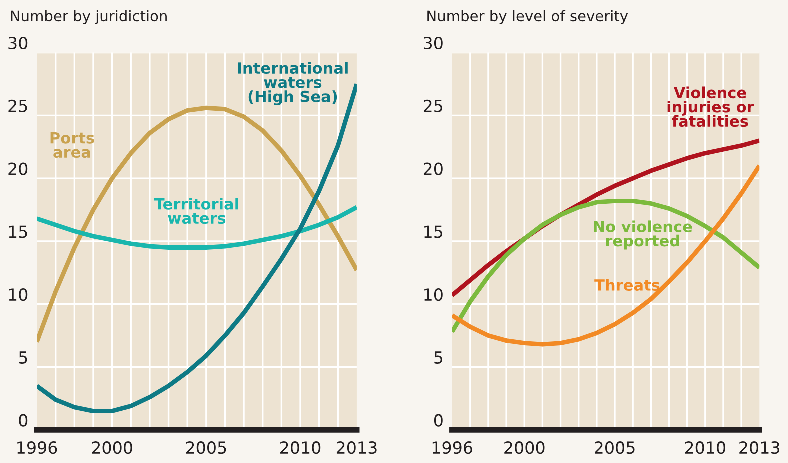  Describe the element at coordinates (711, 107) in the screenshot. I see `series-label: Violence injuries or fatalities` at that location.